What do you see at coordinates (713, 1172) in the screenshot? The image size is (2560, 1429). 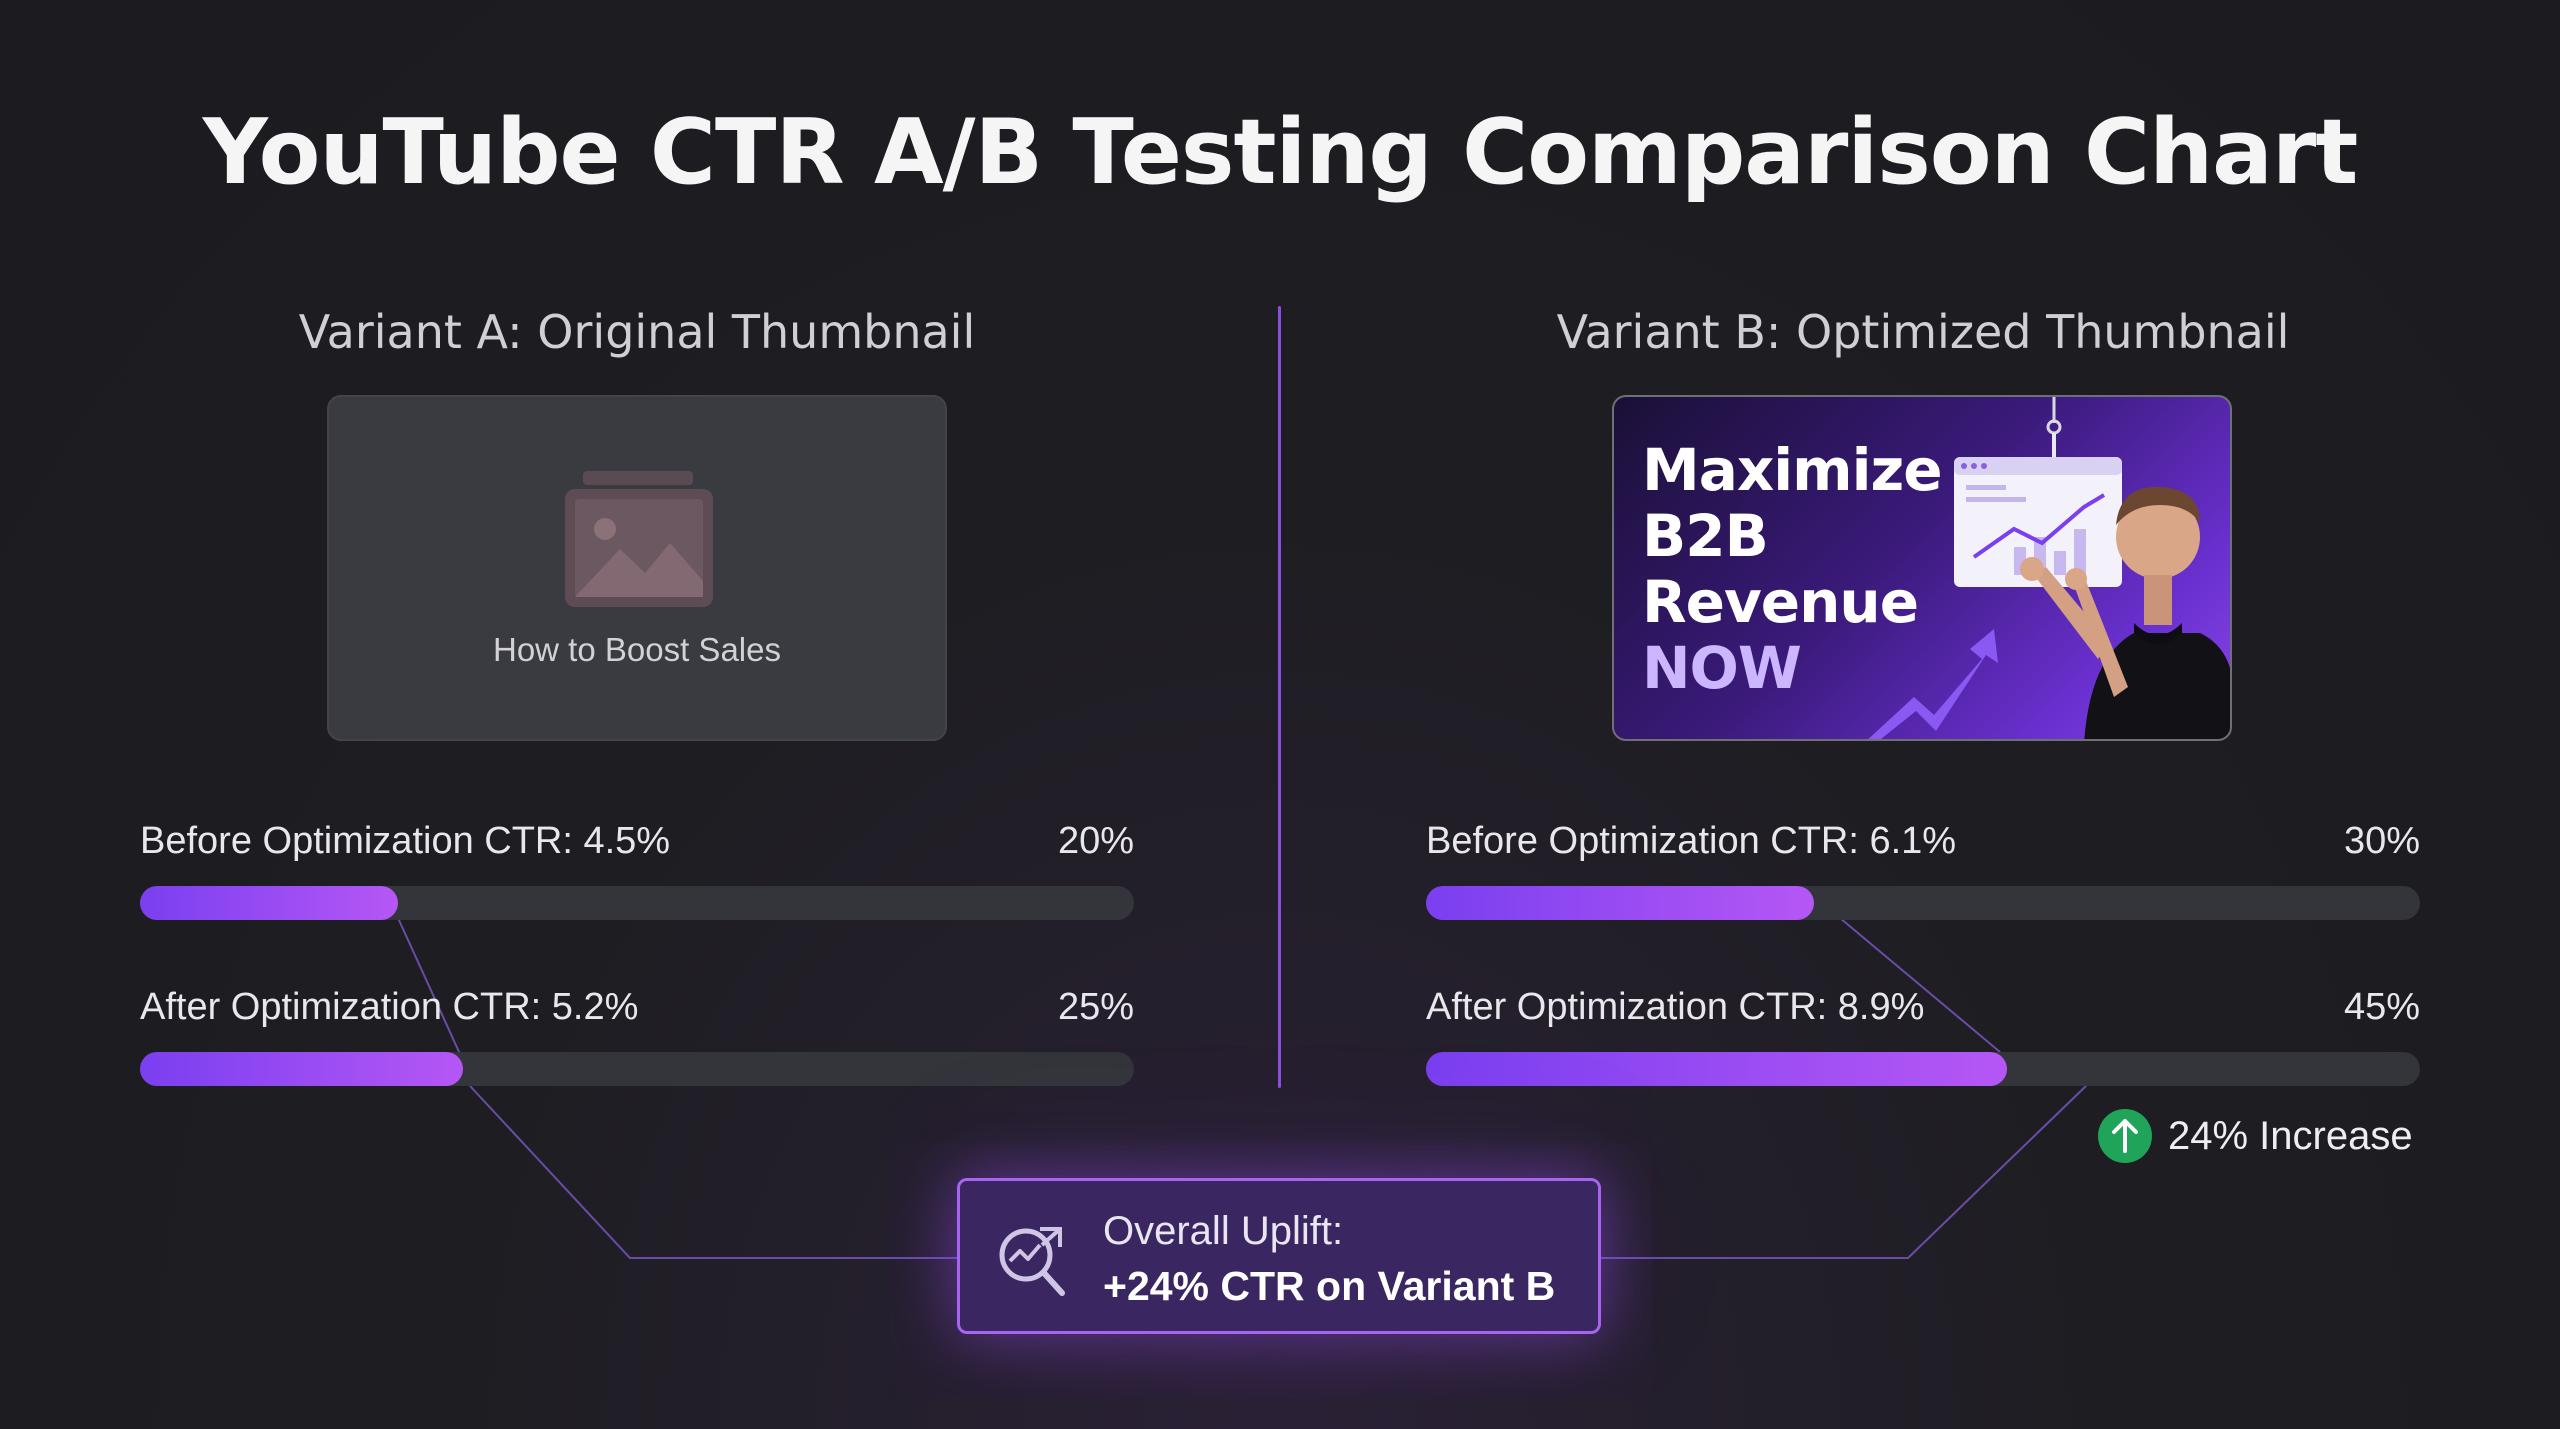 I see `connector-a-after` at bounding box center [713, 1172].